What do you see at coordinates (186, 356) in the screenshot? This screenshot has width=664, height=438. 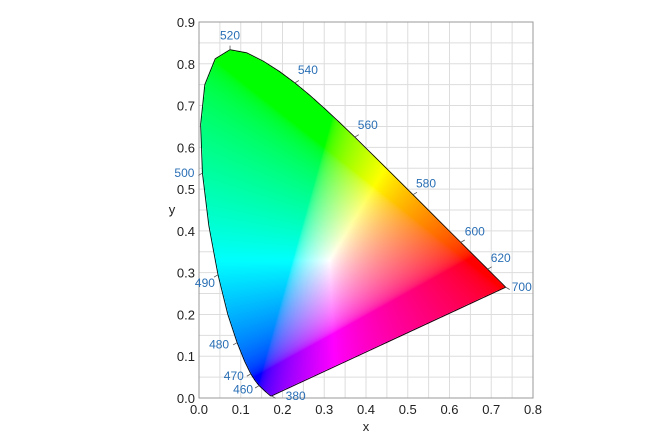 I see `y-tick-label: 0.1` at bounding box center [186, 356].